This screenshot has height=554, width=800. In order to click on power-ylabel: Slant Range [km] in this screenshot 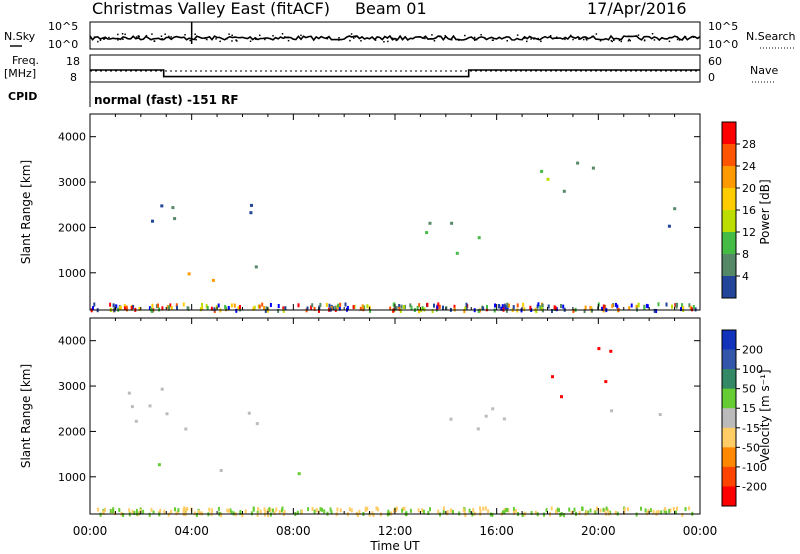, I will do `click(26, 212)`.